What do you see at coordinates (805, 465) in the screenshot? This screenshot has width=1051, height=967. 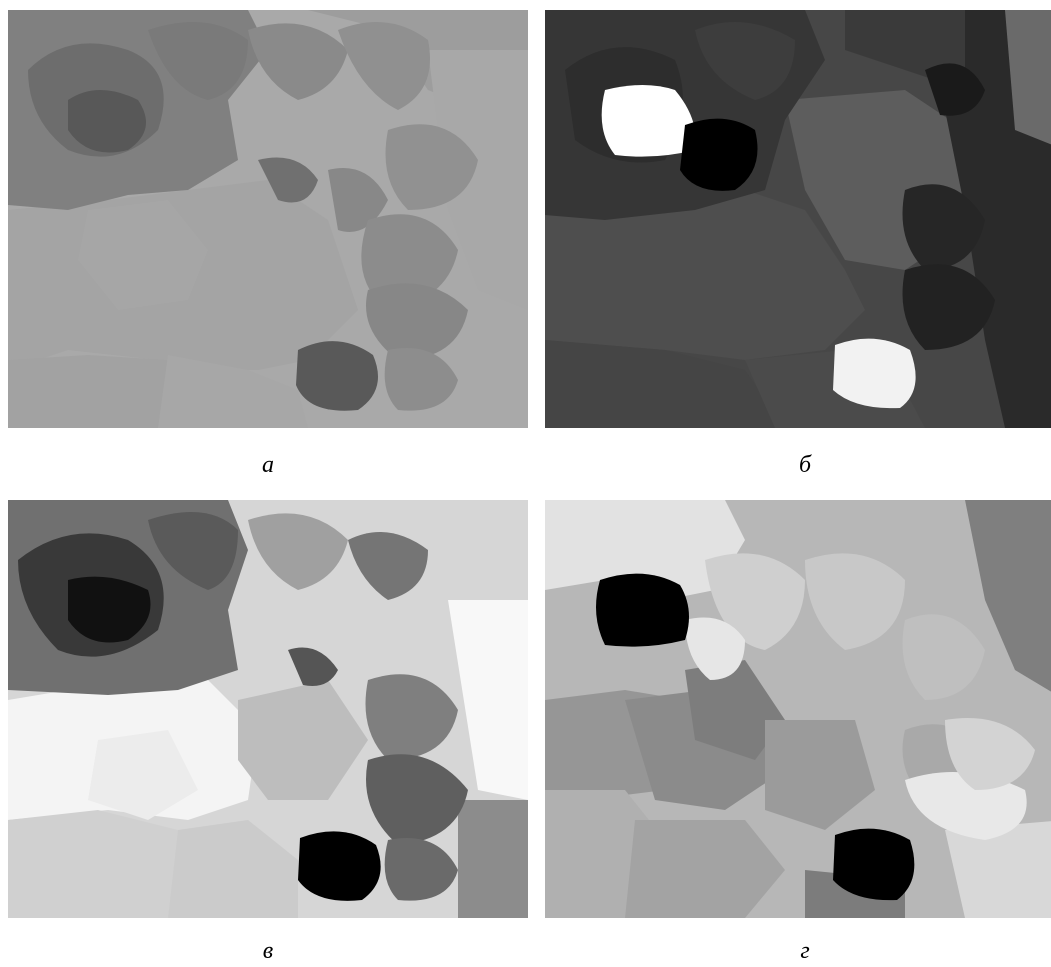 I see `caption-b: б` at bounding box center [805, 465].